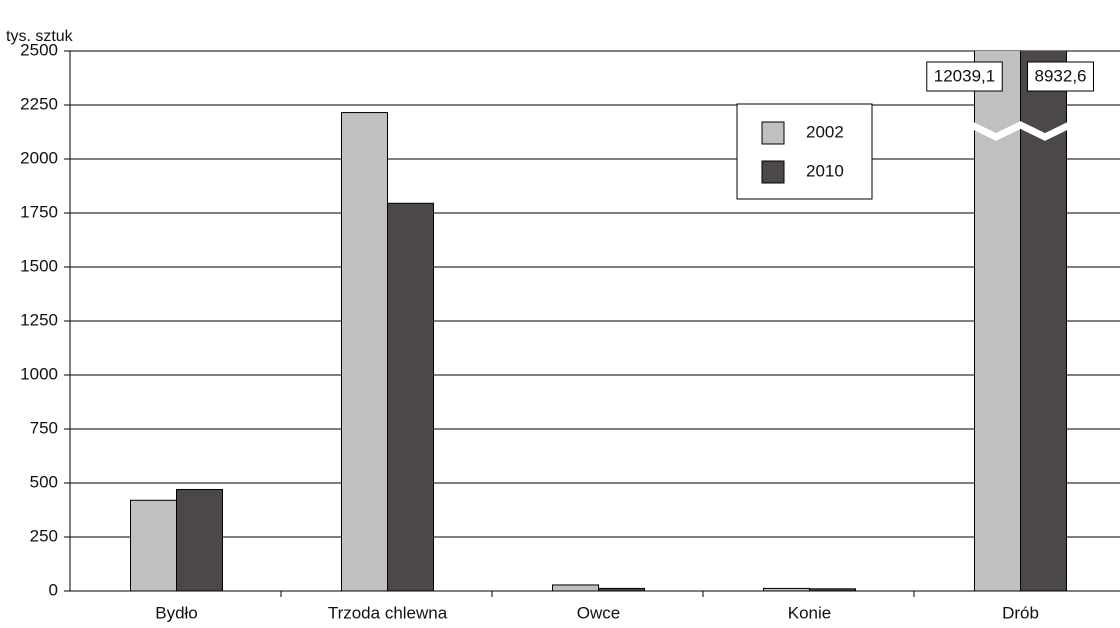 The image size is (1120, 628). What do you see at coordinates (388, 612) in the screenshot?
I see `x-tick-label: Trzoda chlewna` at bounding box center [388, 612].